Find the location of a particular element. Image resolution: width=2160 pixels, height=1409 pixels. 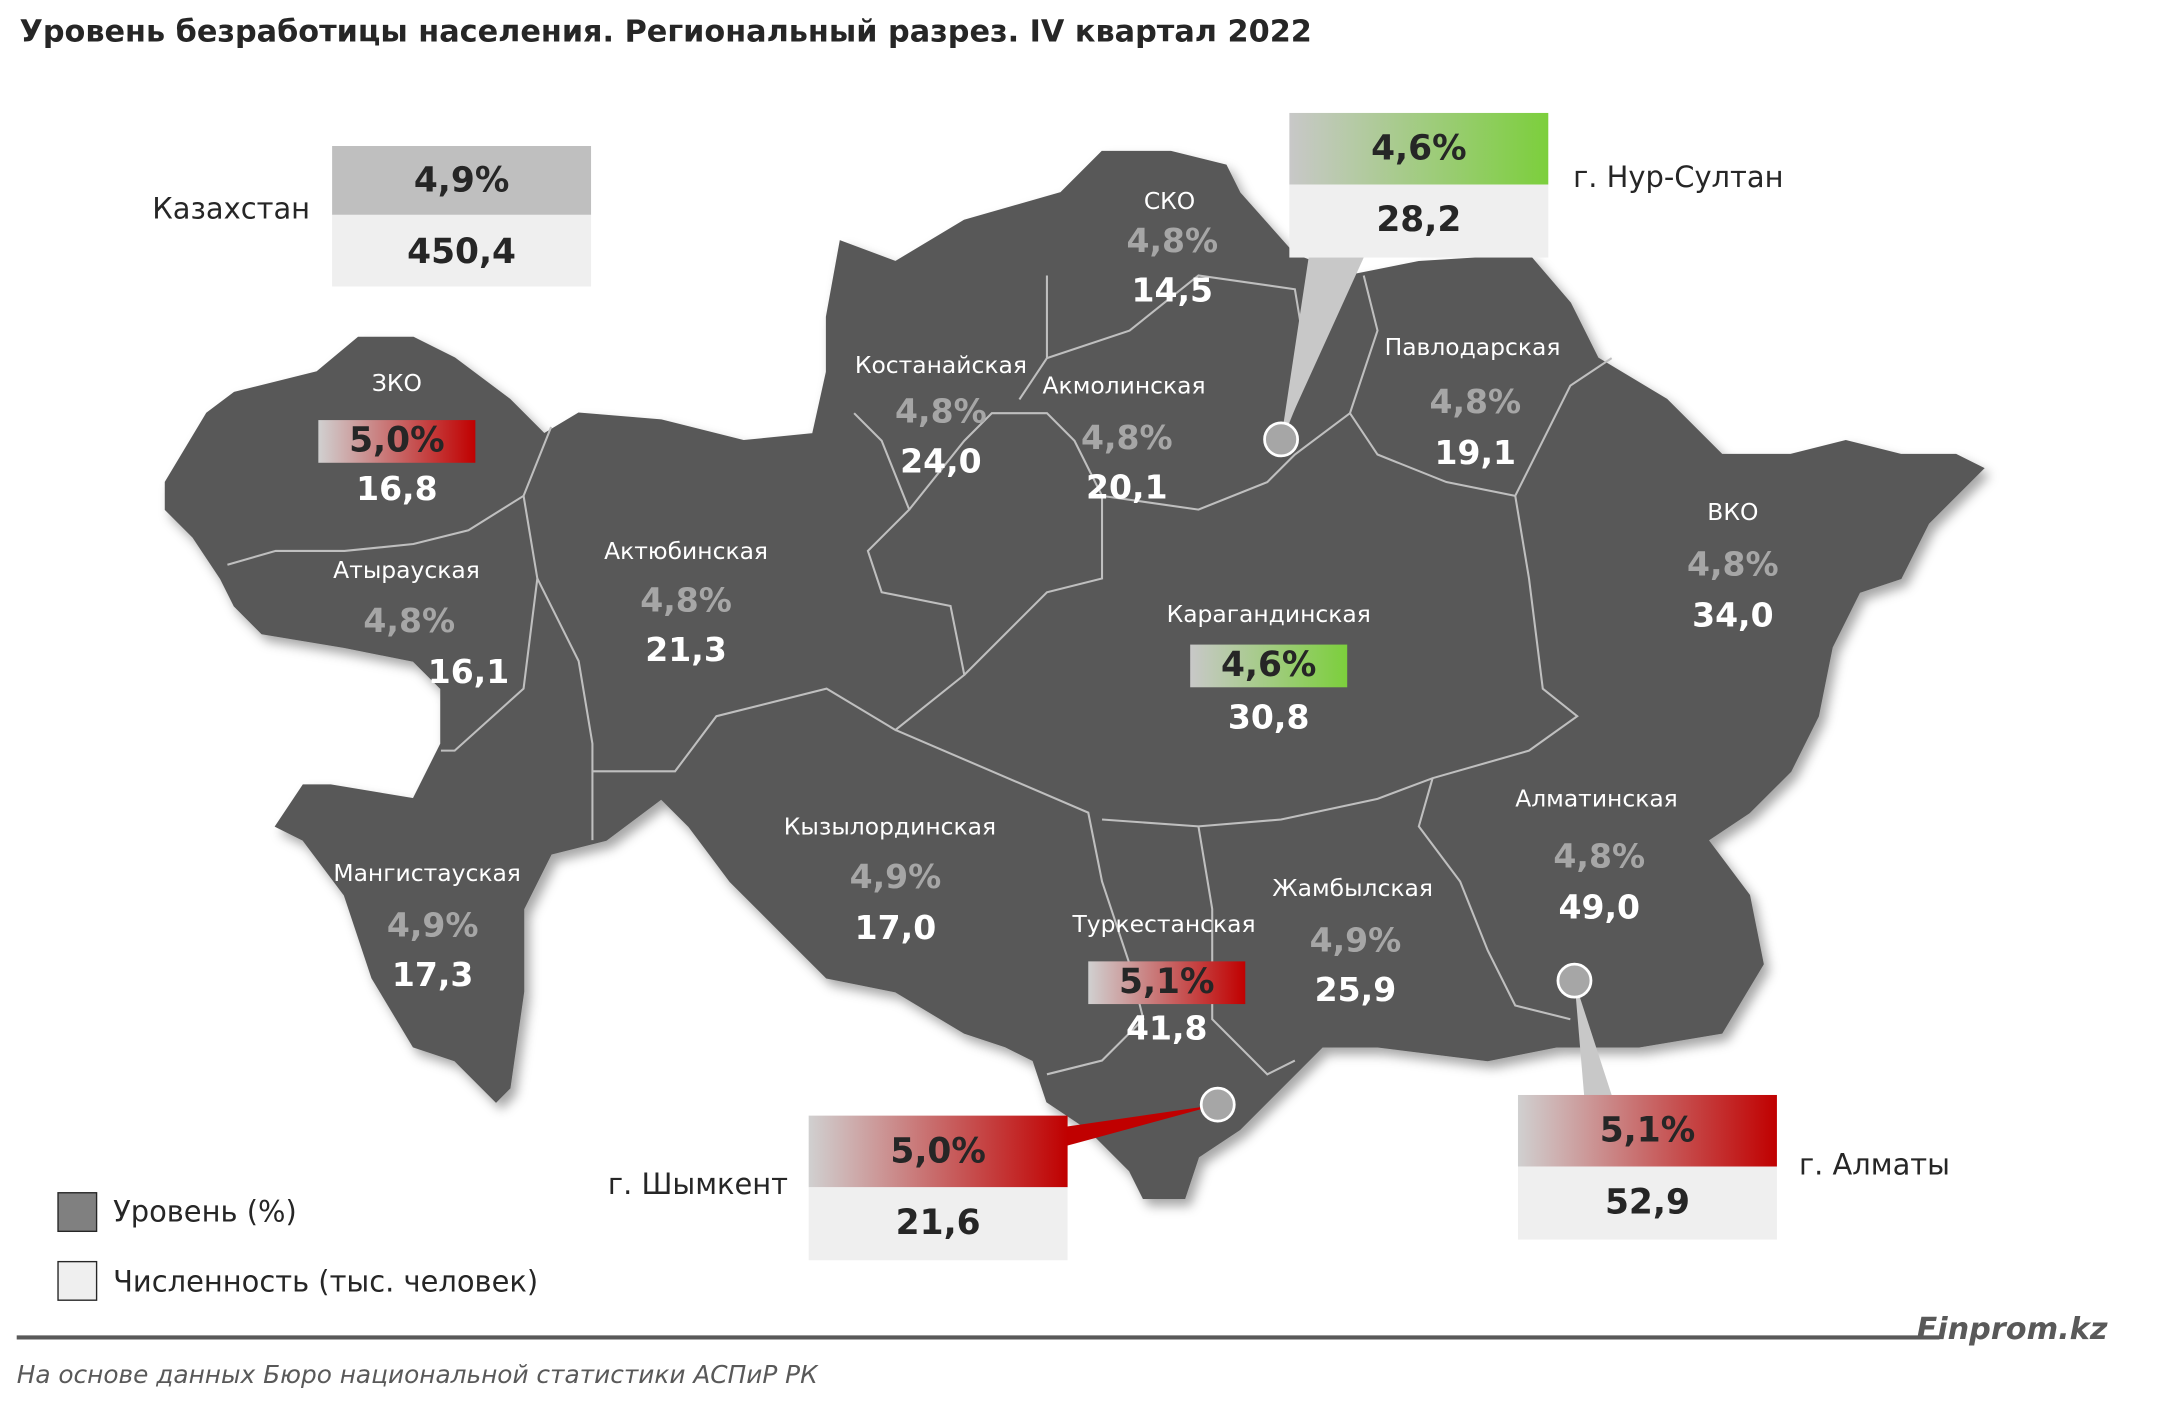

summary-rate: 4,9% is located at coordinates (461, 180).